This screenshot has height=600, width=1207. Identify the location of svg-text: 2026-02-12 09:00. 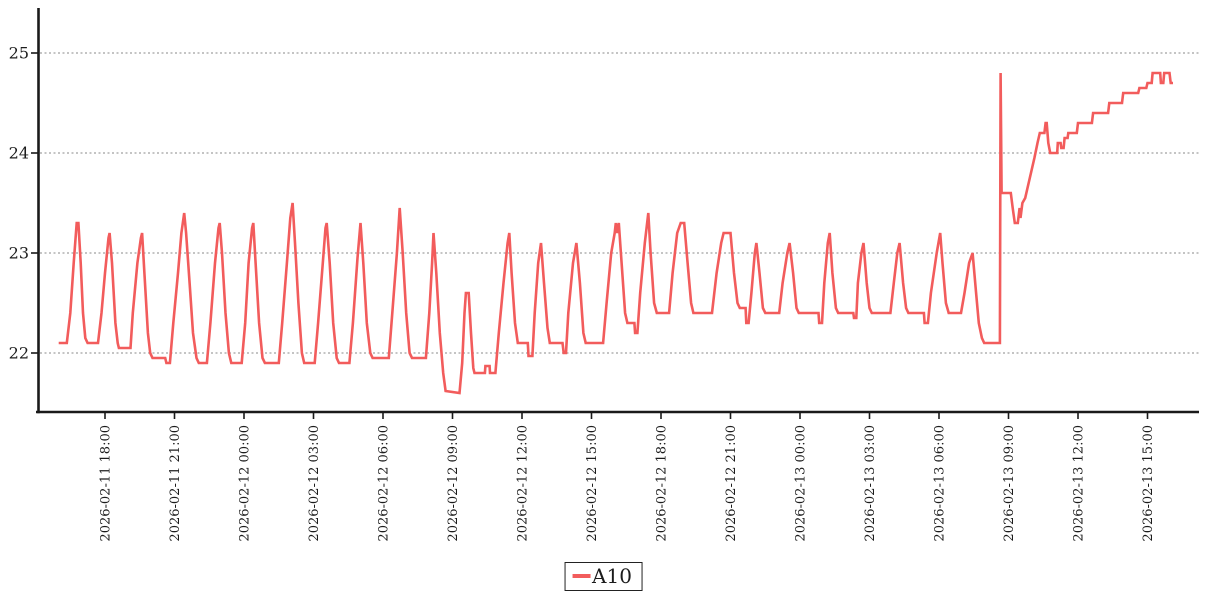
(453, 483).